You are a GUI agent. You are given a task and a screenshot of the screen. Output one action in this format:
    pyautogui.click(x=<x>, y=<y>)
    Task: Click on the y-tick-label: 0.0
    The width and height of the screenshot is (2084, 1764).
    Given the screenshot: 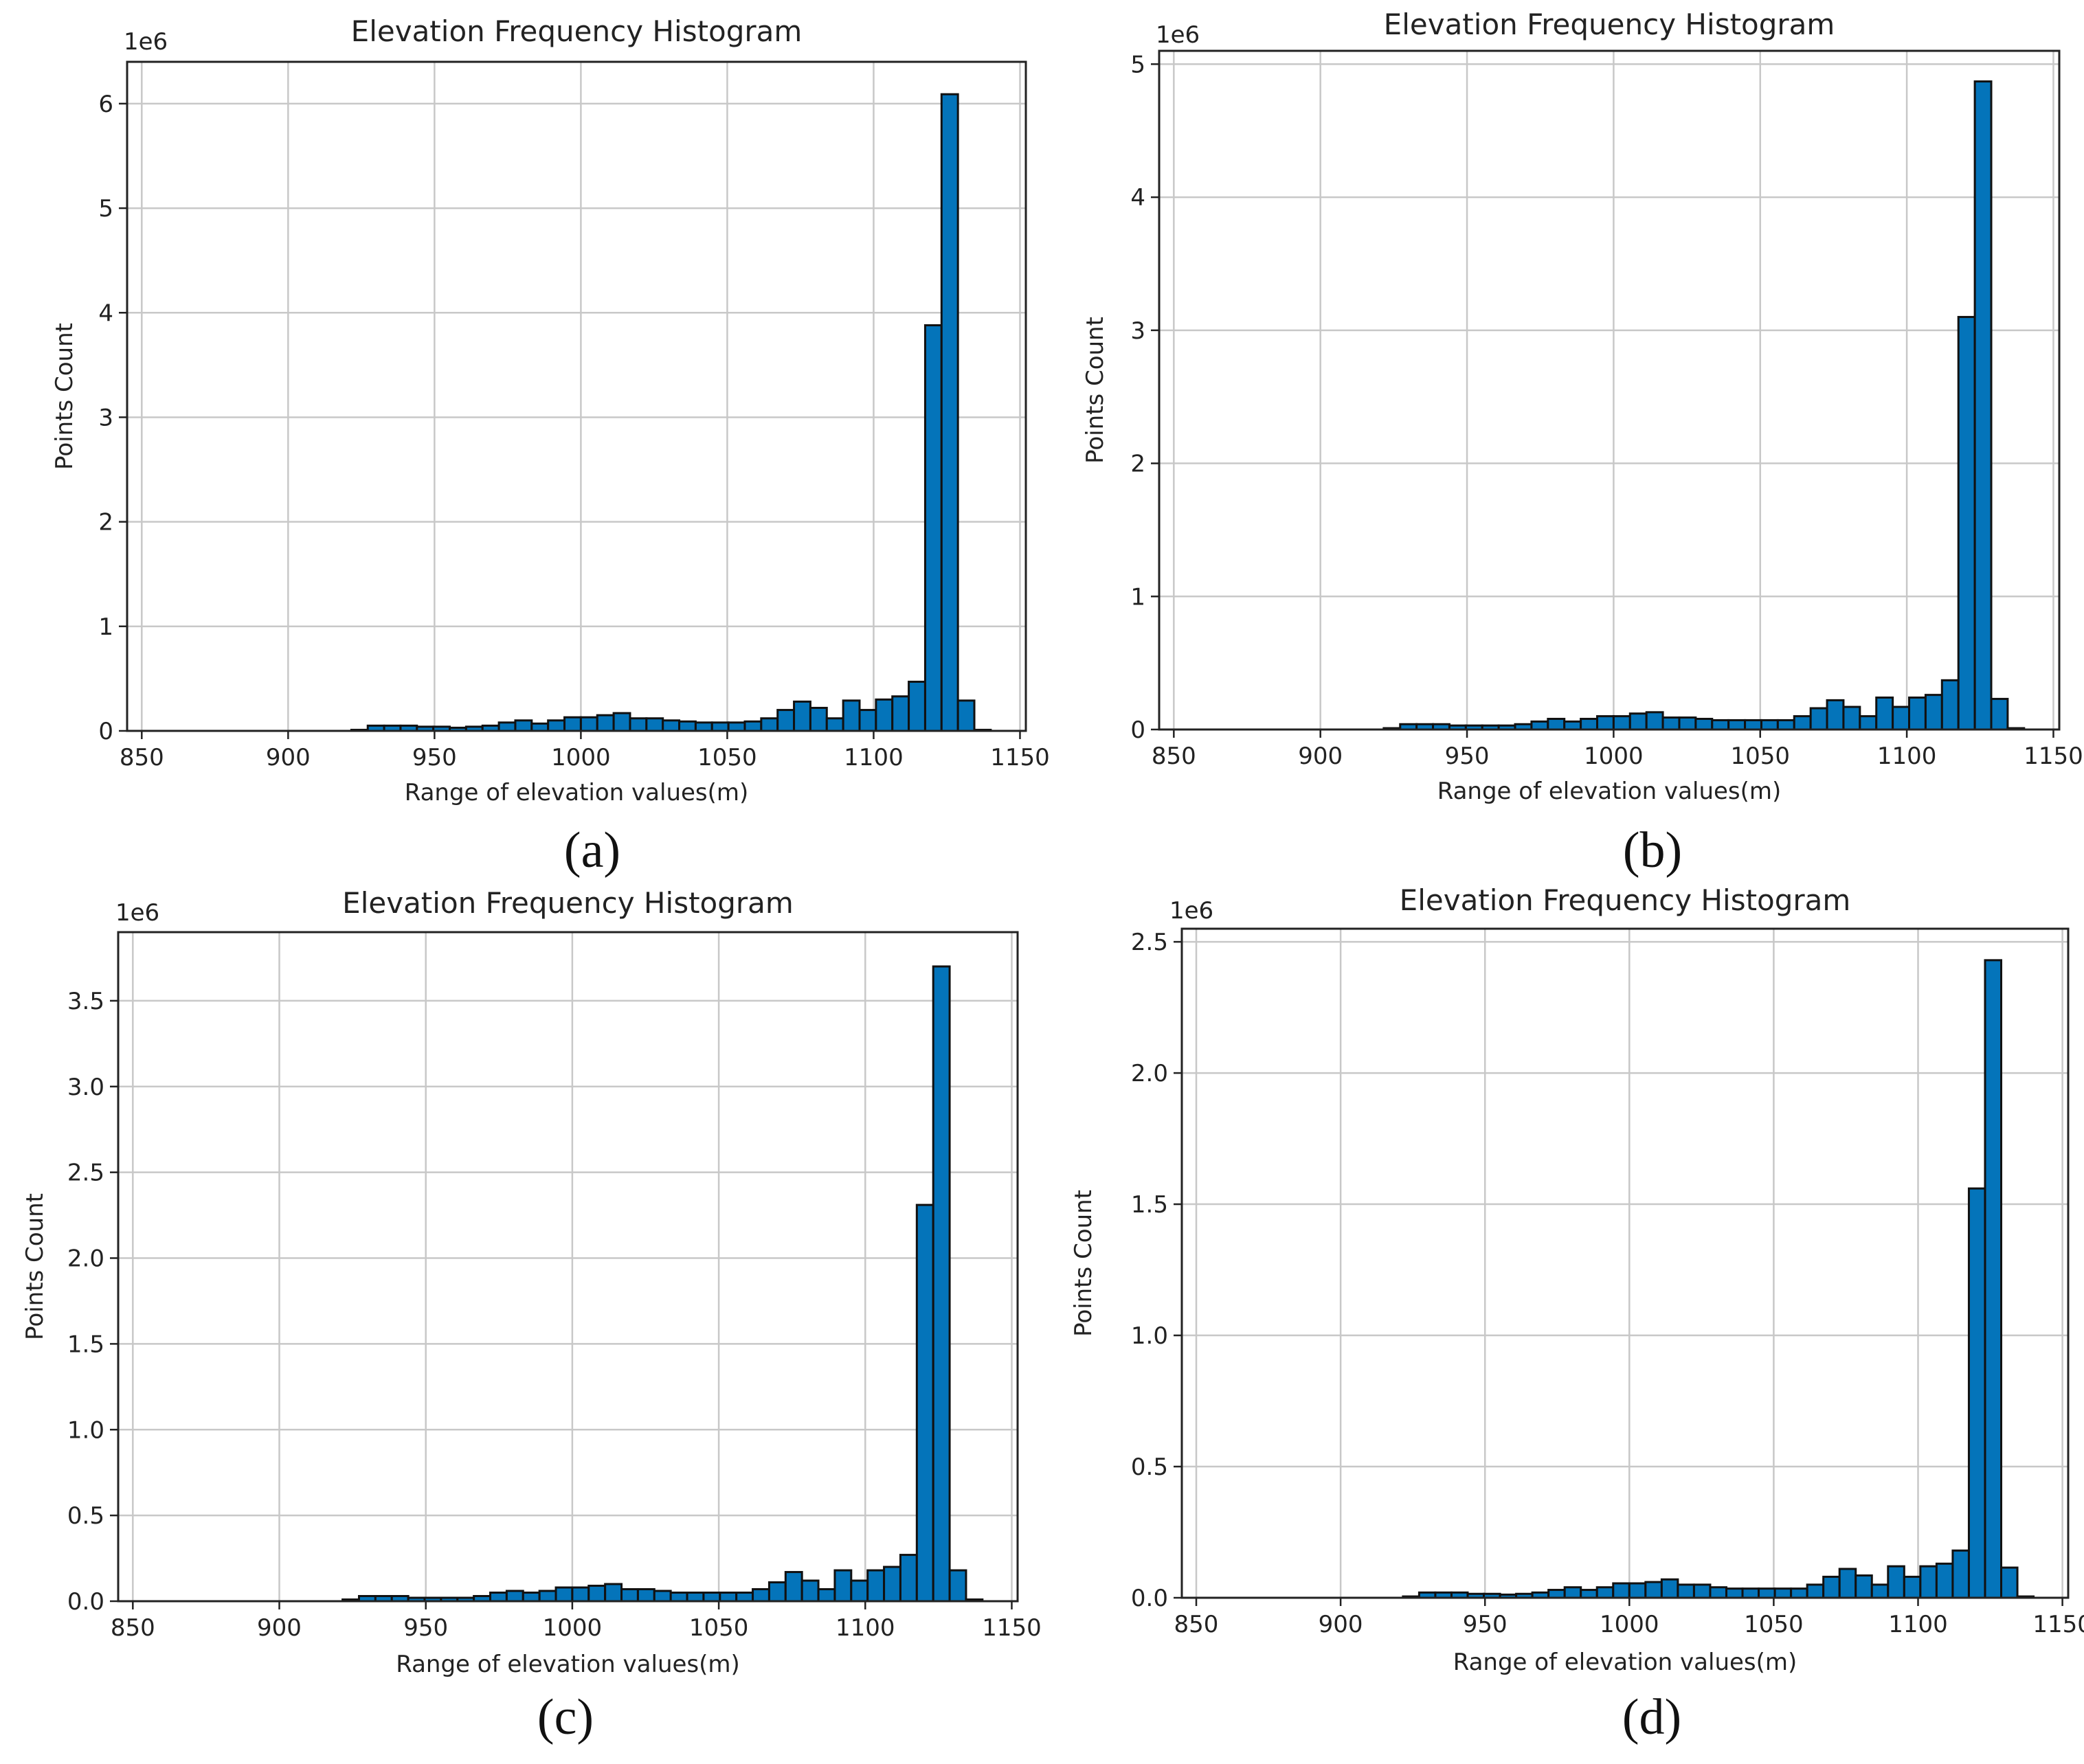 What is the action you would take?
    pyautogui.click(x=85, y=1602)
    